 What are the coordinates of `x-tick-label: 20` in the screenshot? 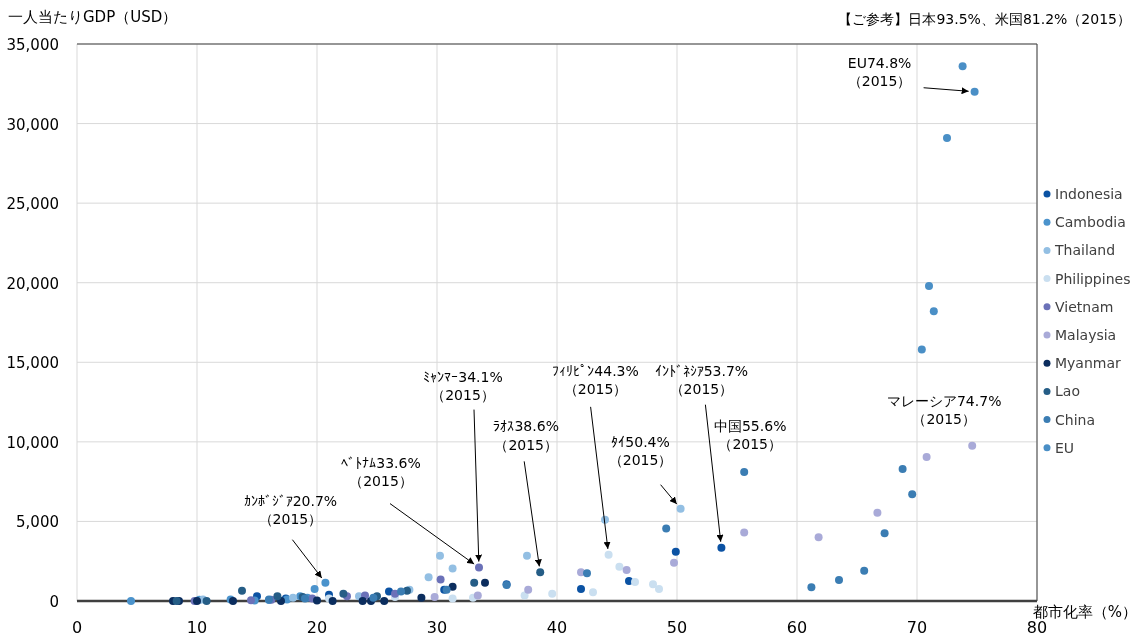 It's located at (317, 626).